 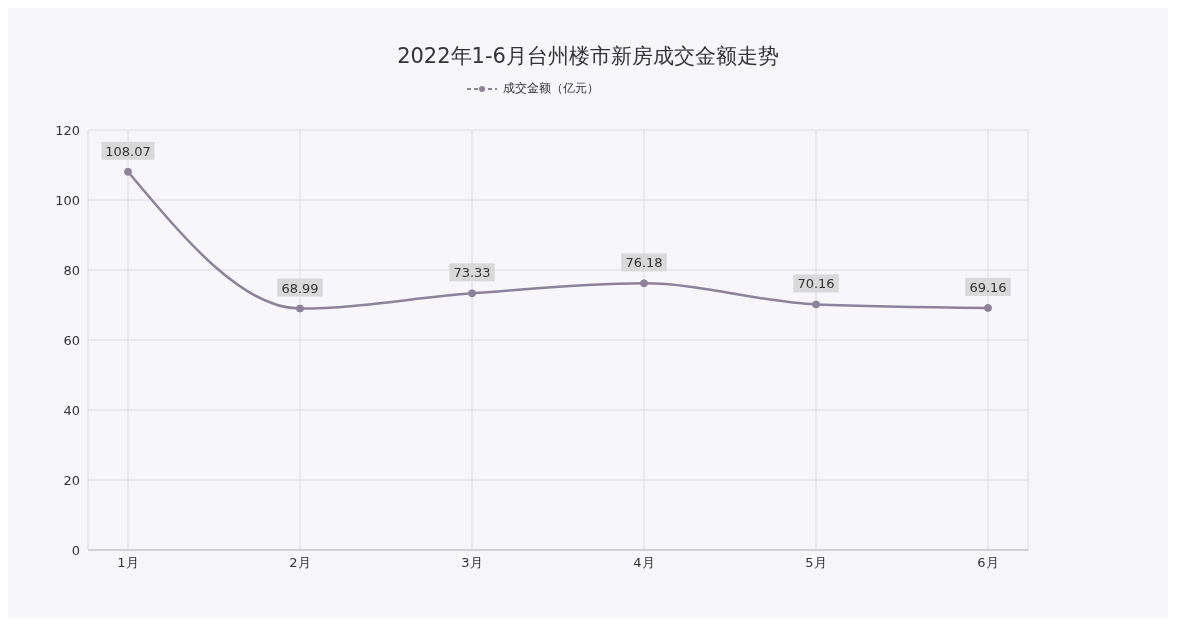 What do you see at coordinates (644, 563) in the screenshot?
I see `x-tick-label: 4月` at bounding box center [644, 563].